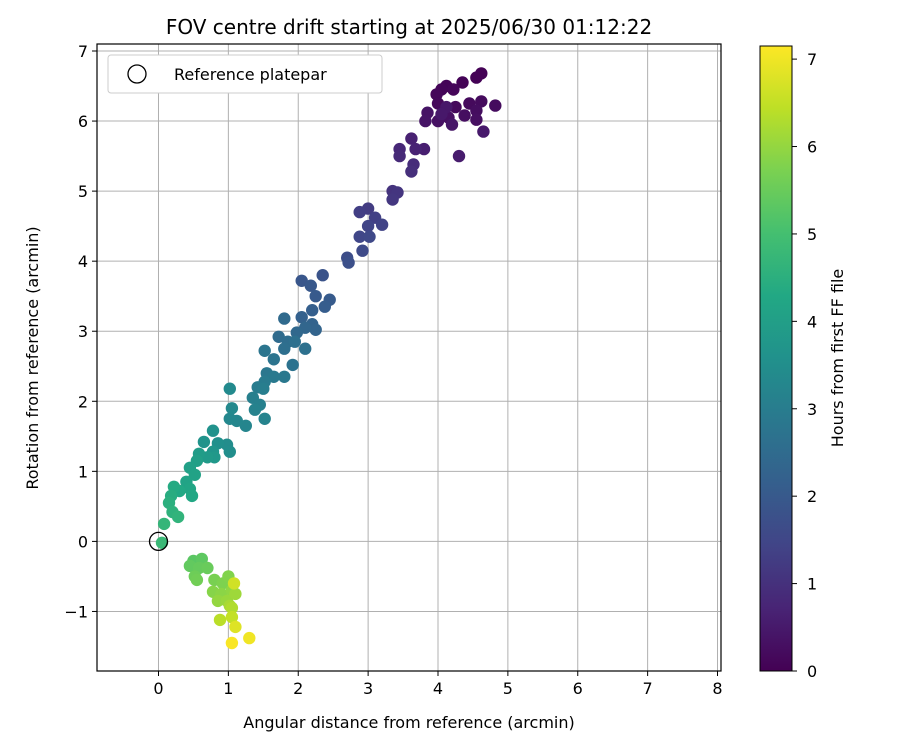 The width and height of the screenshot is (900, 750). Describe the element at coordinates (83, 401) in the screenshot. I see `y-tick-label: 2` at that location.